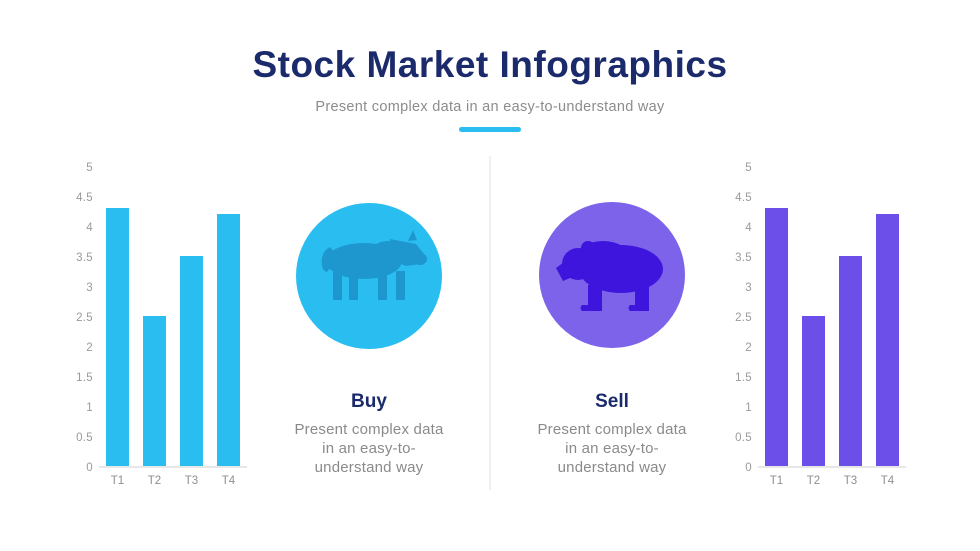  I want to click on page-title: Stock Market Infographics, so click(490, 64).